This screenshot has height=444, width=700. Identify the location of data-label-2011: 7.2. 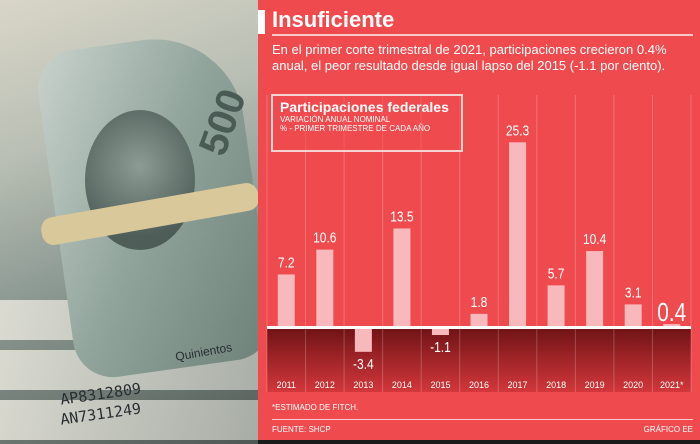
(286, 262).